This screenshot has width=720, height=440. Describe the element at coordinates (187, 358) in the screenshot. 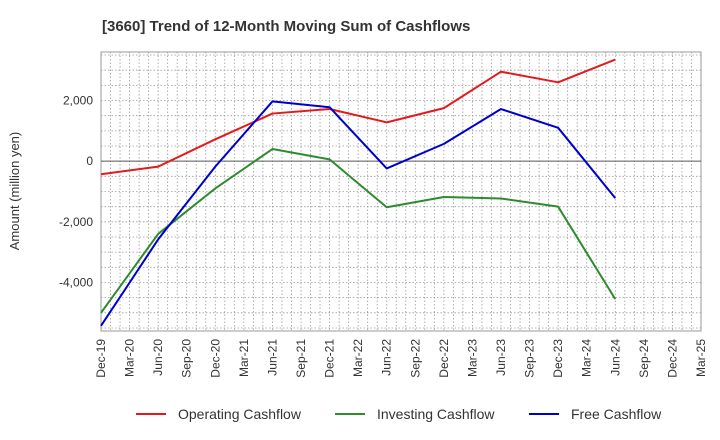

I see `x-tick-label: Sep-20` at that location.